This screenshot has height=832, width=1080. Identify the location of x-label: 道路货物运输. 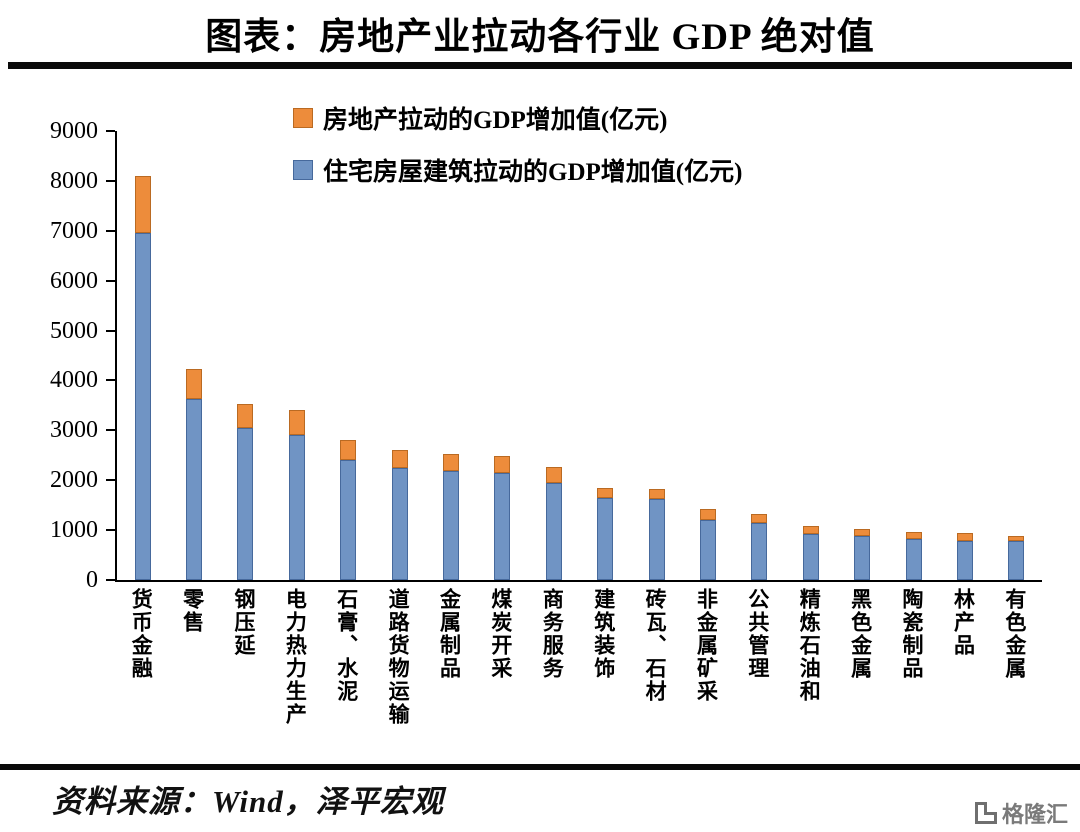
(398, 657).